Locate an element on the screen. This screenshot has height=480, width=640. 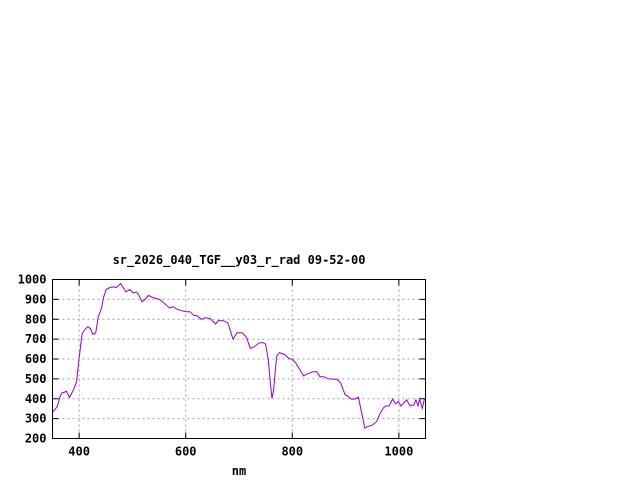
x-tick-label: 800 is located at coordinates (292, 452).